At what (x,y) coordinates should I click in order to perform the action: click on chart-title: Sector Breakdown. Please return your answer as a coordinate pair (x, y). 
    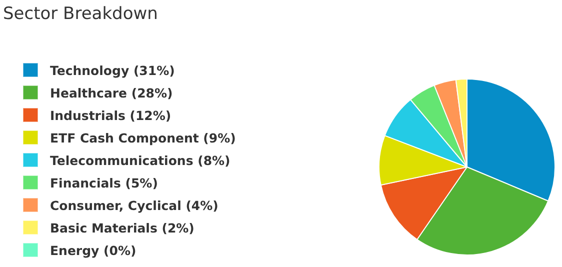
    Looking at the image, I should click on (80, 14).